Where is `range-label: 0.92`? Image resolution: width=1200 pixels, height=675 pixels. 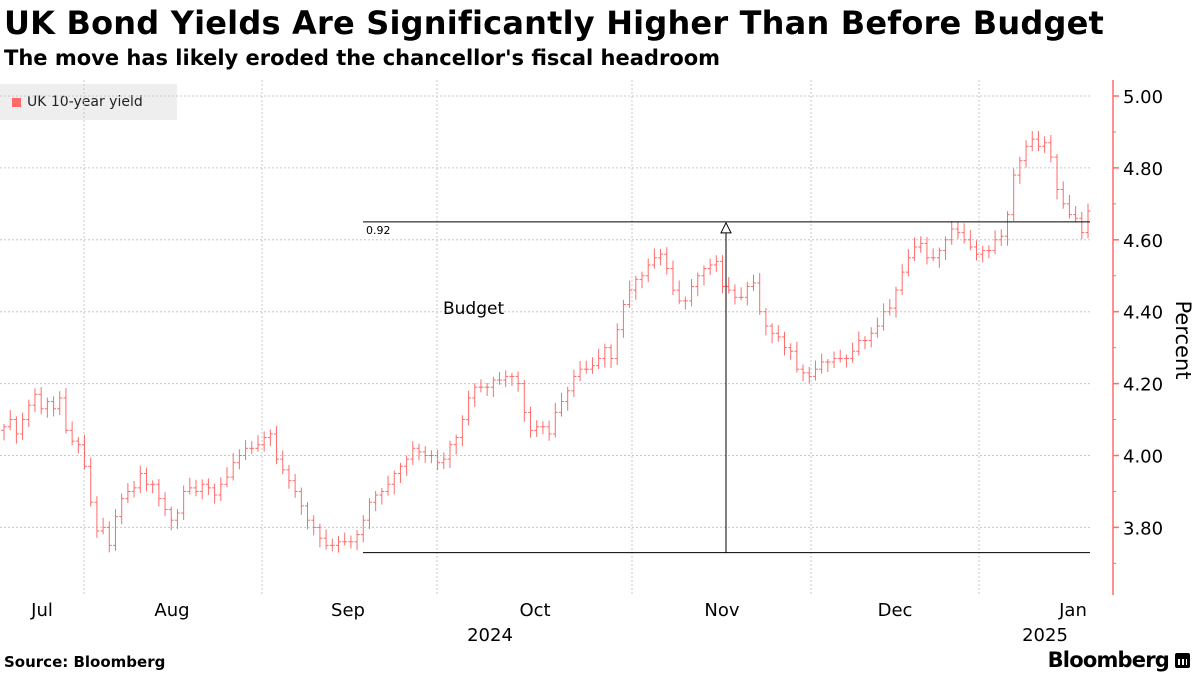 range-label: 0.92 is located at coordinates (378, 230).